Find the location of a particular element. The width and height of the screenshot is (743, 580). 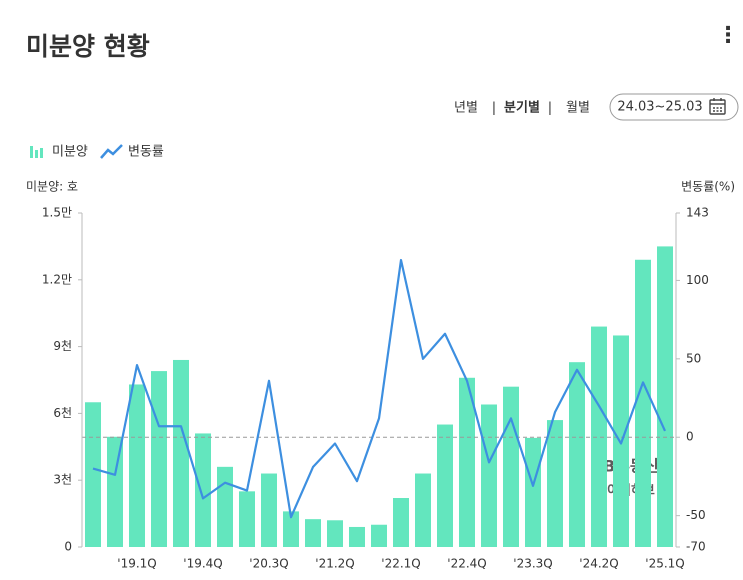

y-tick-label: 1.2만 is located at coordinates (57, 279).